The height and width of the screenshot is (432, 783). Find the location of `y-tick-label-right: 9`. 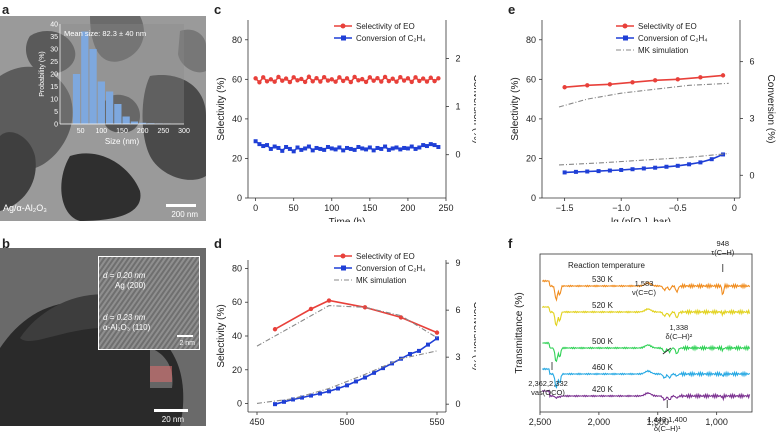

y-tick-label-right: 9 is located at coordinates (457, 263).